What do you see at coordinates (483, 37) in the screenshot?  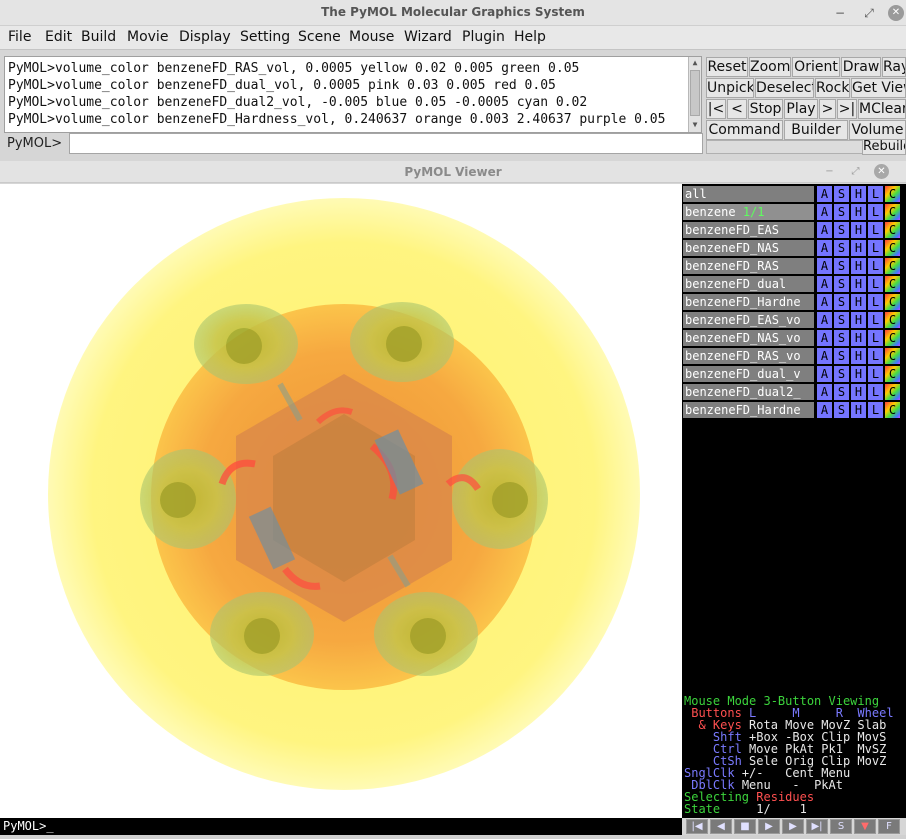 I see `menu-plugin: Plugin` at bounding box center [483, 37].